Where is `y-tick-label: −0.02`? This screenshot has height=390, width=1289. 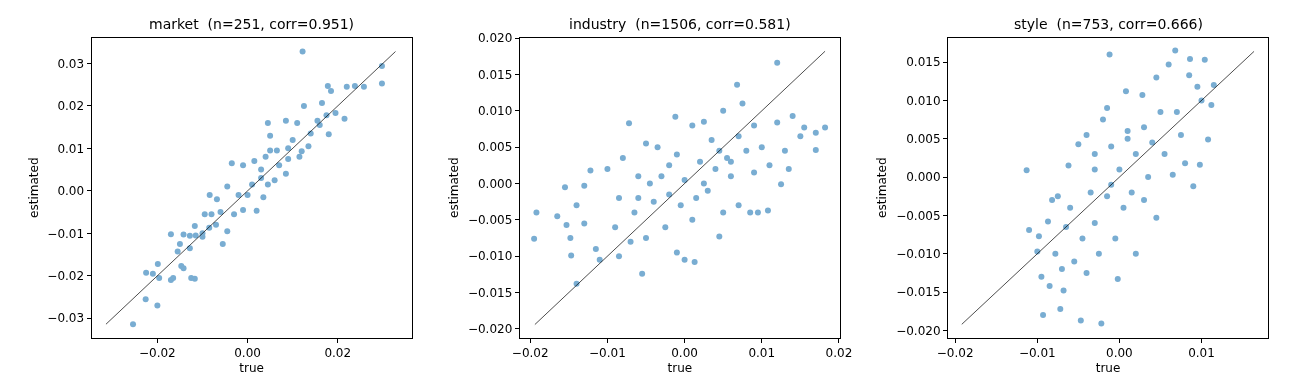
y-tick-label: −0.02 is located at coordinates (66, 276).